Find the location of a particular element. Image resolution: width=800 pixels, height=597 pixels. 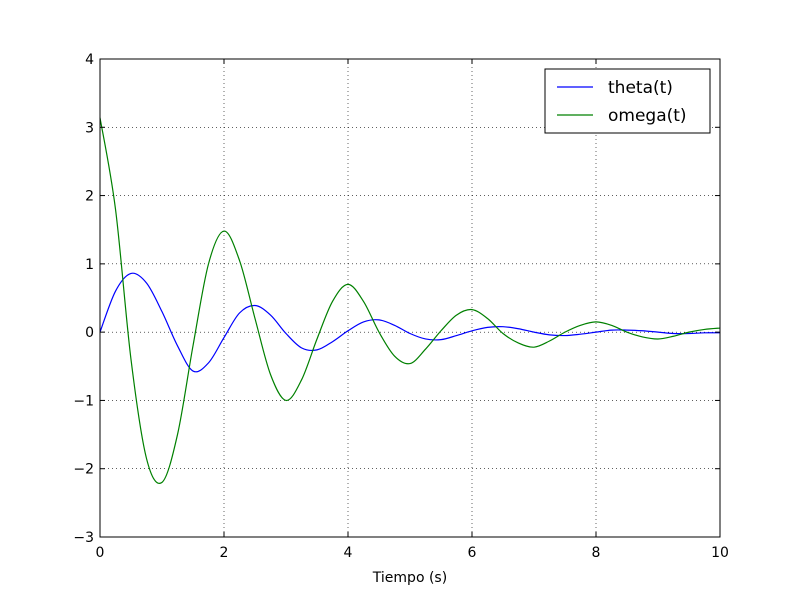

y-tick-label: 4 is located at coordinates (89, 60).